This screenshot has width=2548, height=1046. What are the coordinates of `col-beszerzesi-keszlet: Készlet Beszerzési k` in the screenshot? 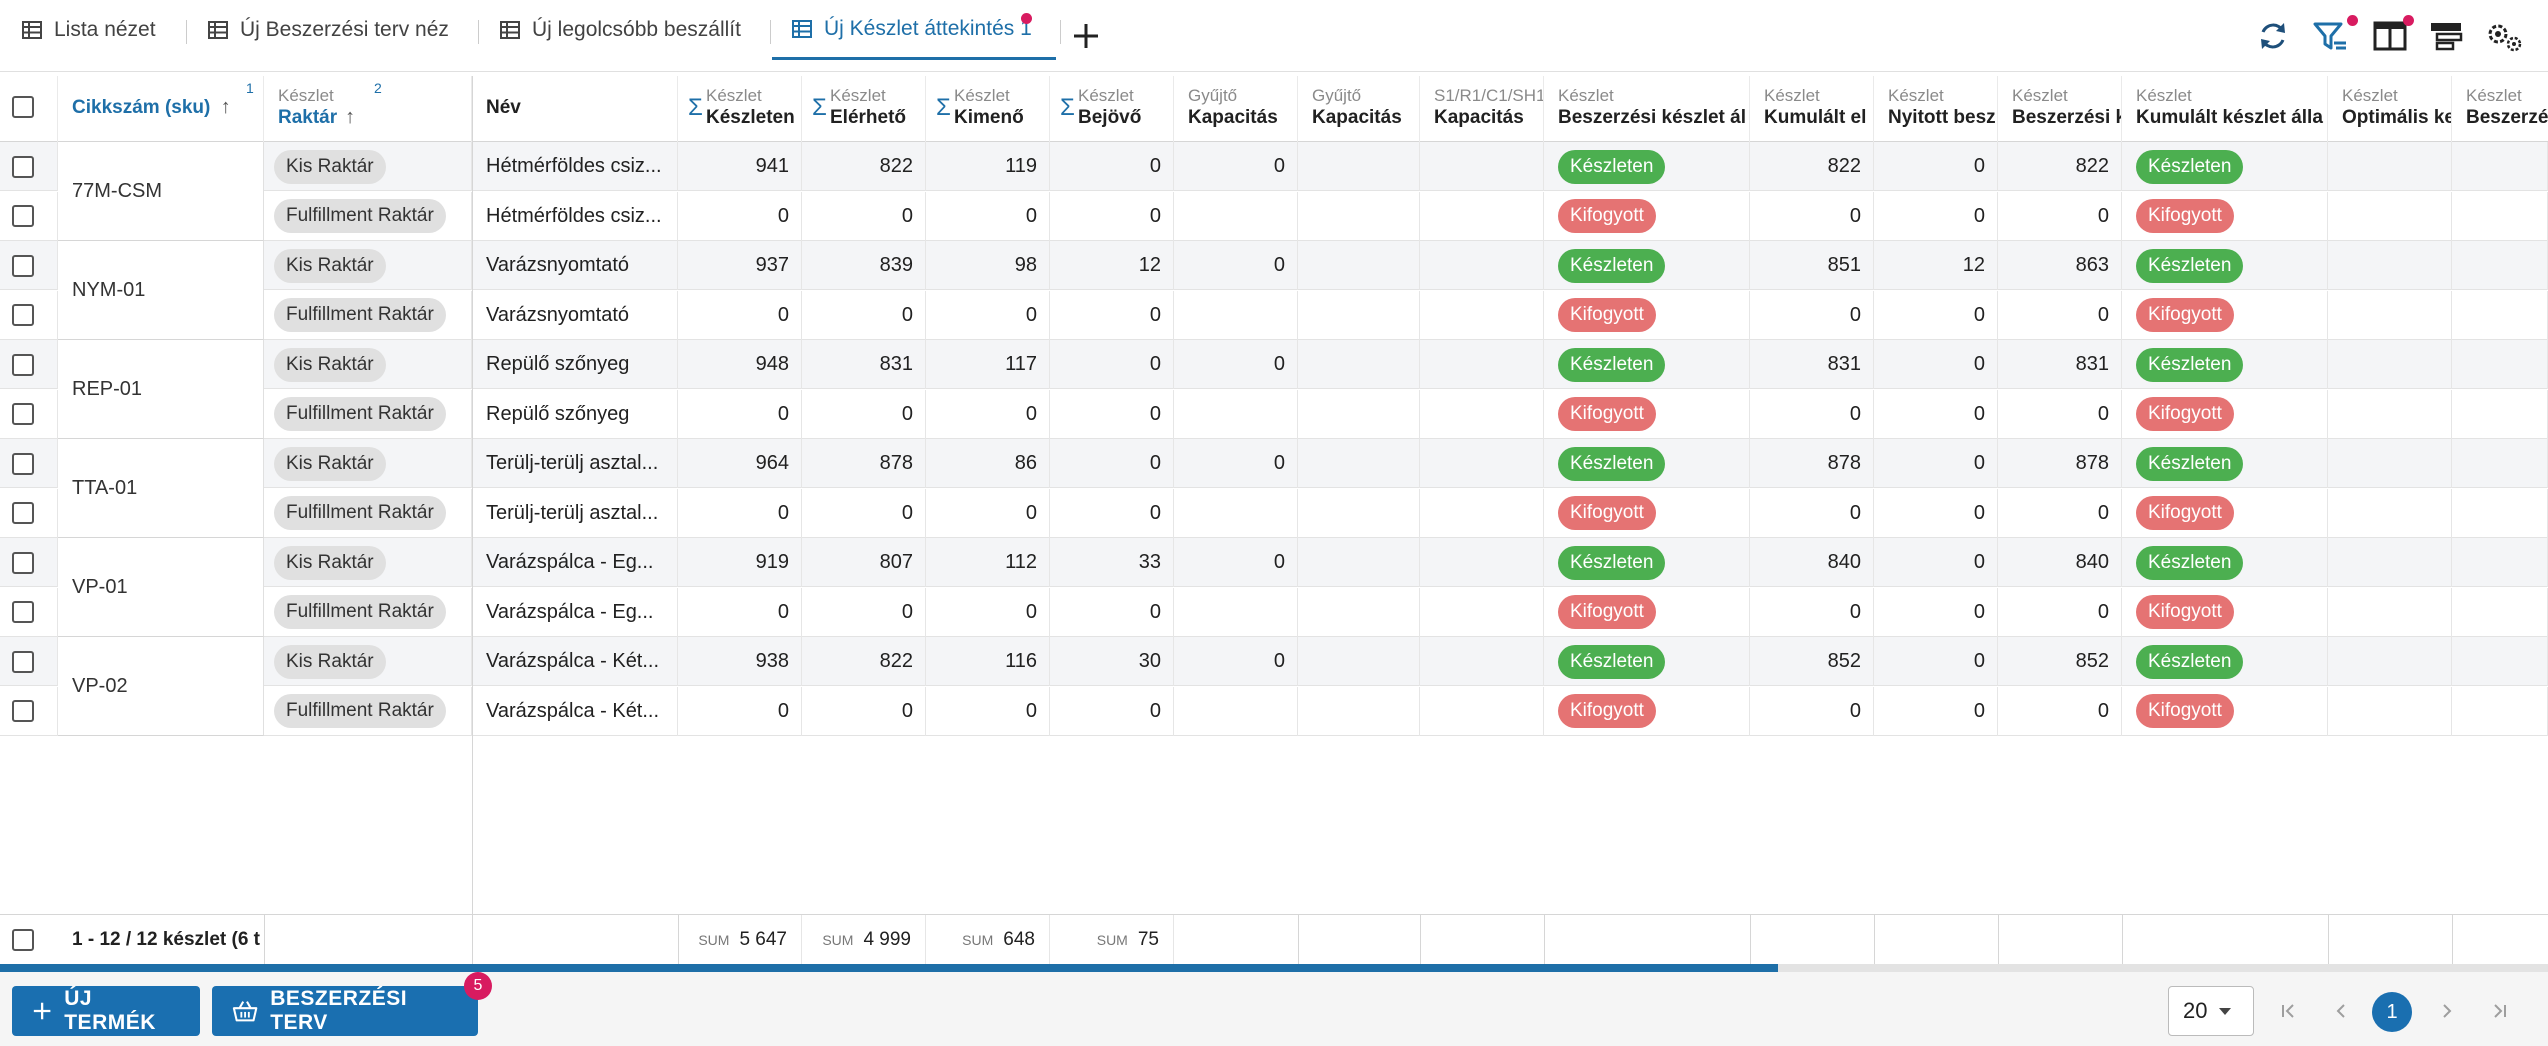 It's located at (2060, 109).